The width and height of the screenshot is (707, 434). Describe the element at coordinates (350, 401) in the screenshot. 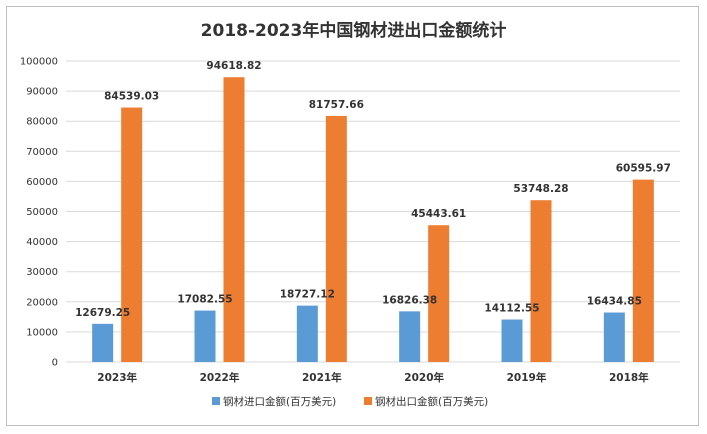

I see `legend: 钢材进口金额(百万美元) 钢材出口金额(百万美元)` at that location.